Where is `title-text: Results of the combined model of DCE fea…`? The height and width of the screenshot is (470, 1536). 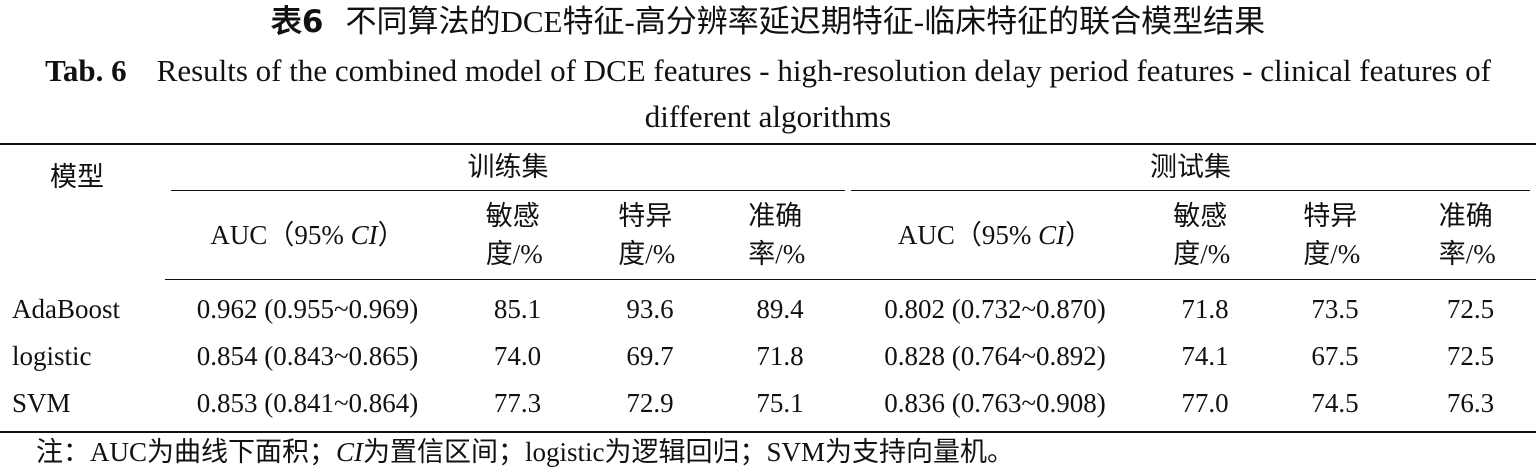
title-text: Results of the combined model of DCE fea… is located at coordinates (823, 93).